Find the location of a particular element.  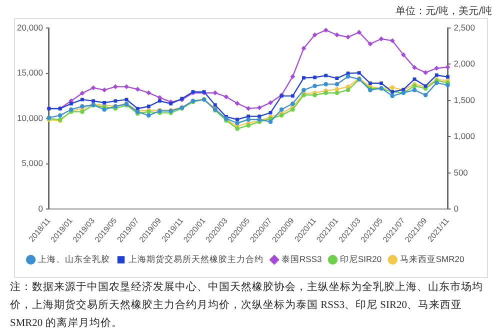

y-tick-label: 15,000 is located at coordinates (30, 73).